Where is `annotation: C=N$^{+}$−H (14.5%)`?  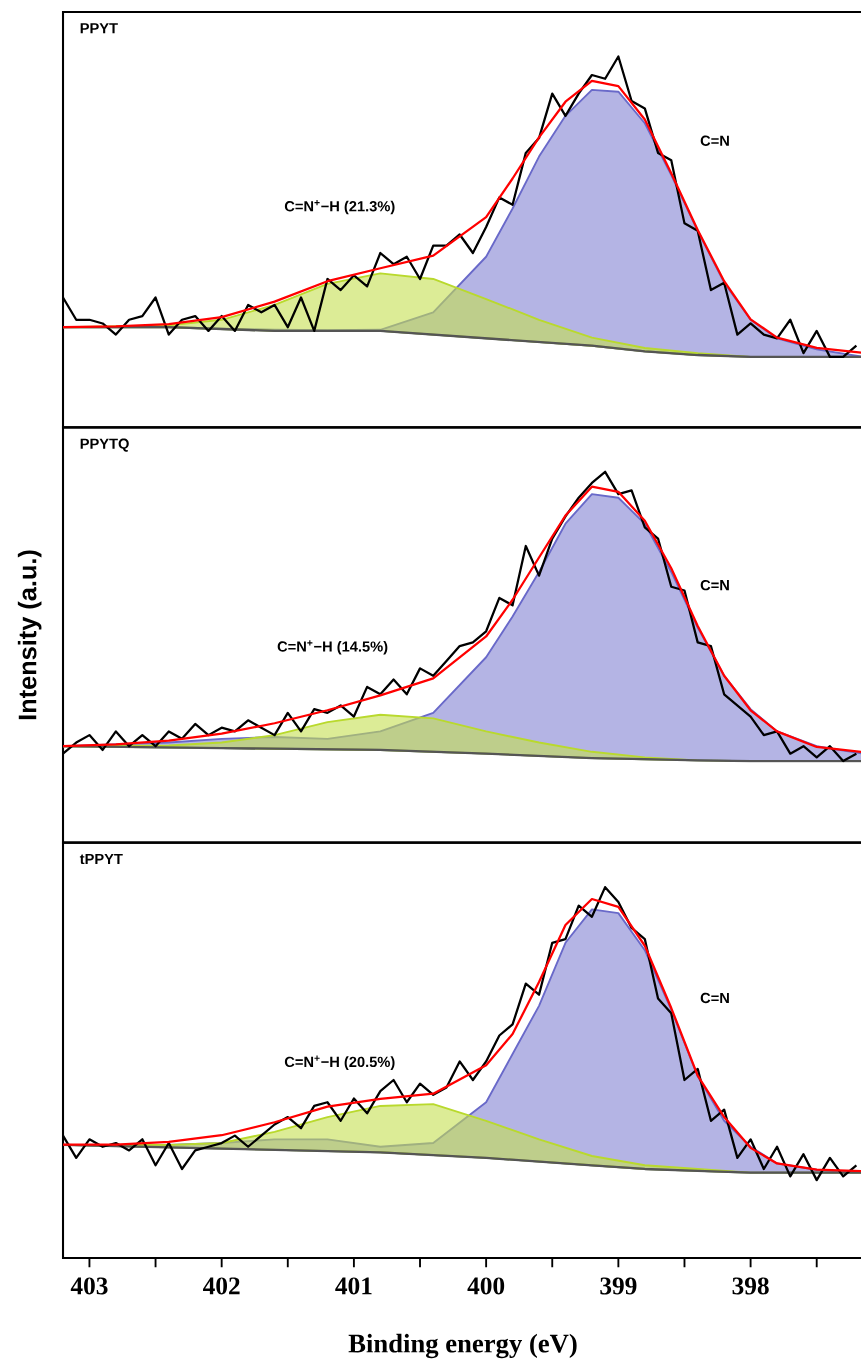 annotation: C=N$^{+}$−H (14.5%) is located at coordinates (332, 647).